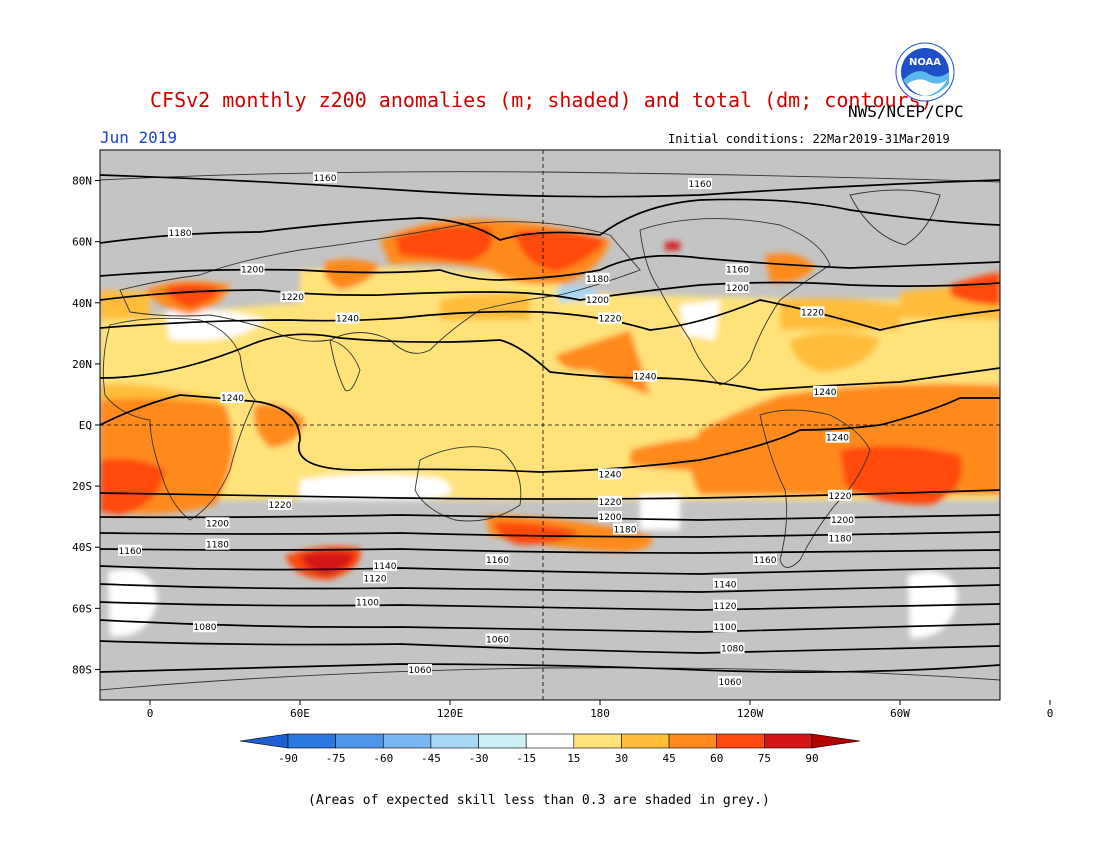 The width and height of the screenshot is (1100, 850). I want to click on colorbar-arrow-right, so click(836, 741).